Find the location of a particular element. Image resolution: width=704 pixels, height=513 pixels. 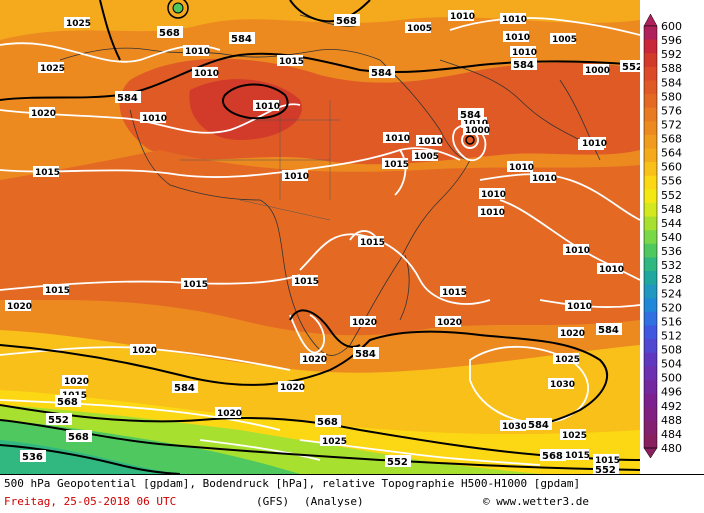

svg-text: 536 is located at coordinates (32, 457).